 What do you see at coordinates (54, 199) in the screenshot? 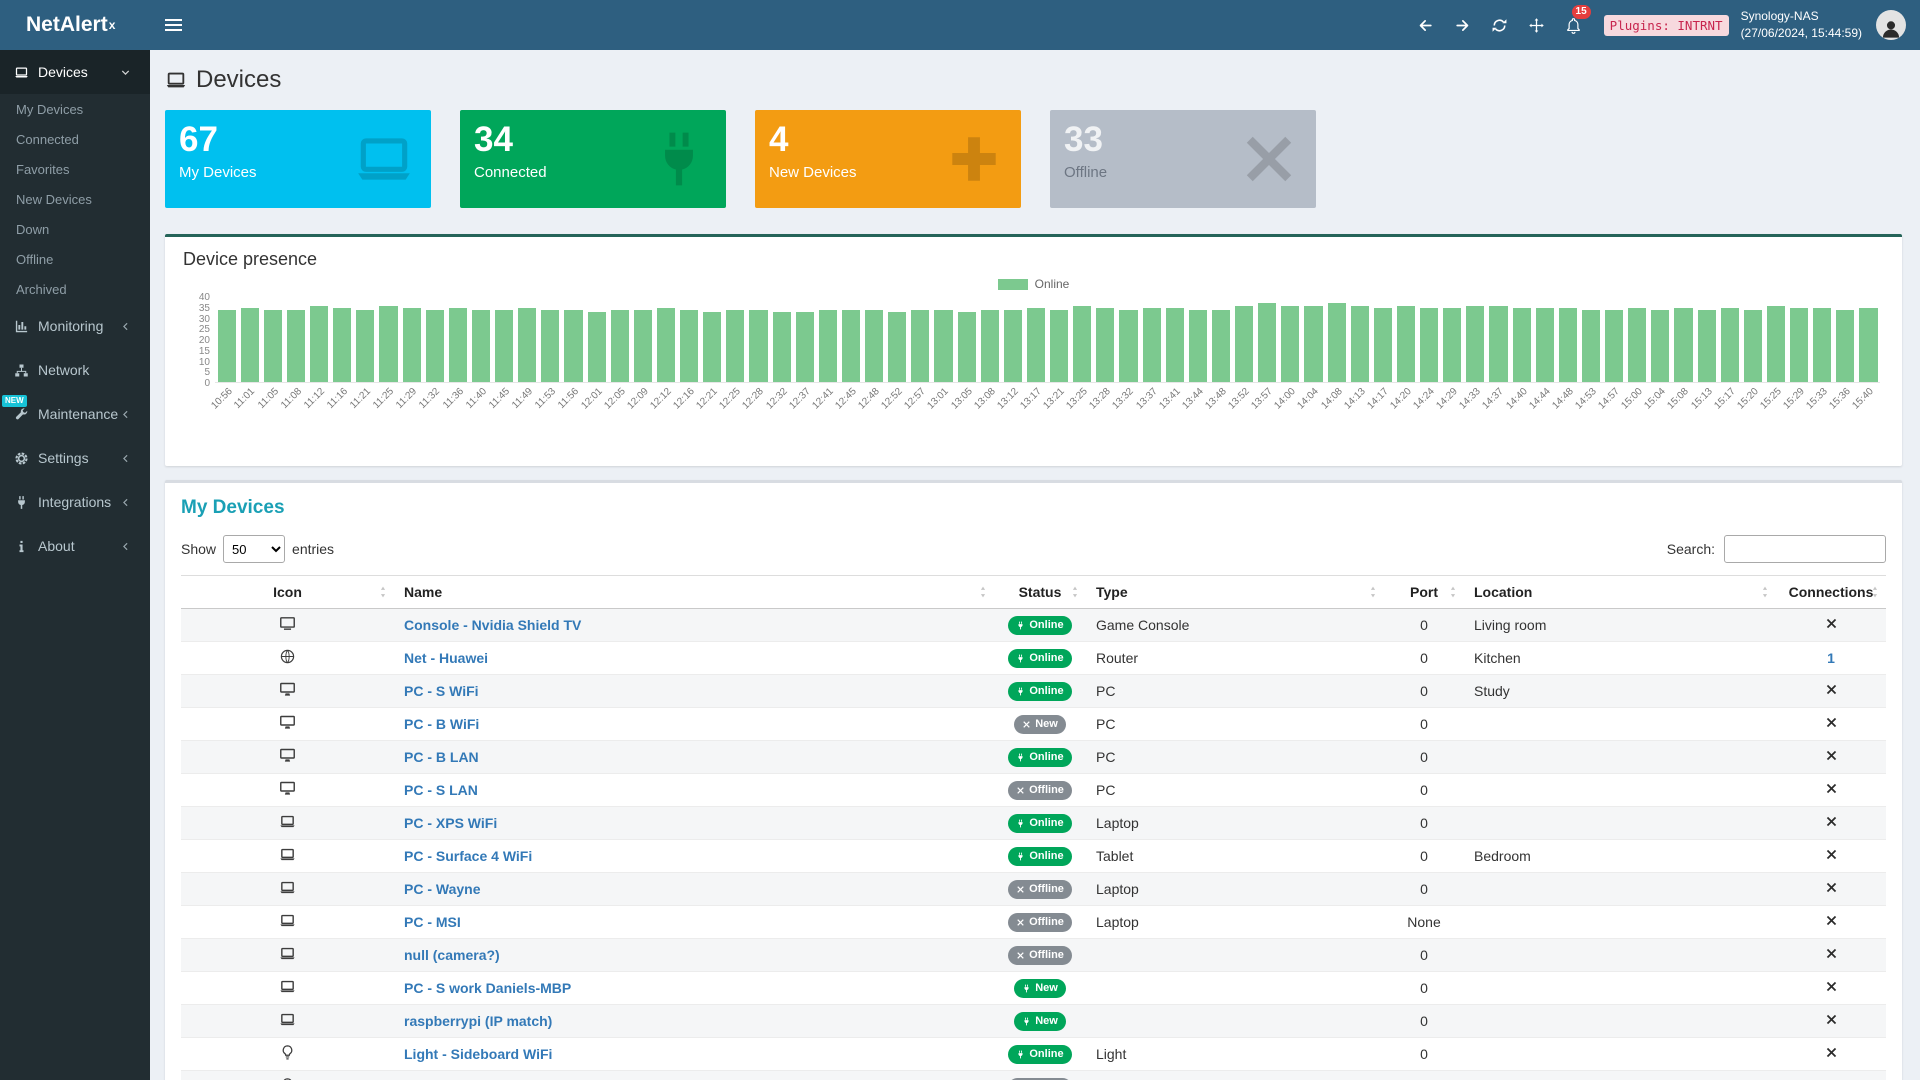
I see `sidebar-subitem-new-devices: New Devices` at bounding box center [54, 199].